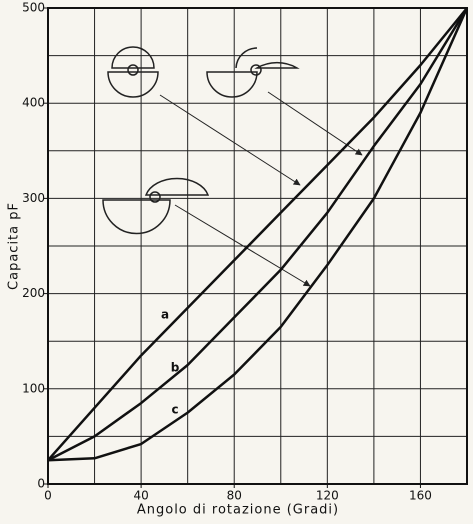  Describe the element at coordinates (33, 293) in the screenshot. I see `y-tick-label: 200` at that location.